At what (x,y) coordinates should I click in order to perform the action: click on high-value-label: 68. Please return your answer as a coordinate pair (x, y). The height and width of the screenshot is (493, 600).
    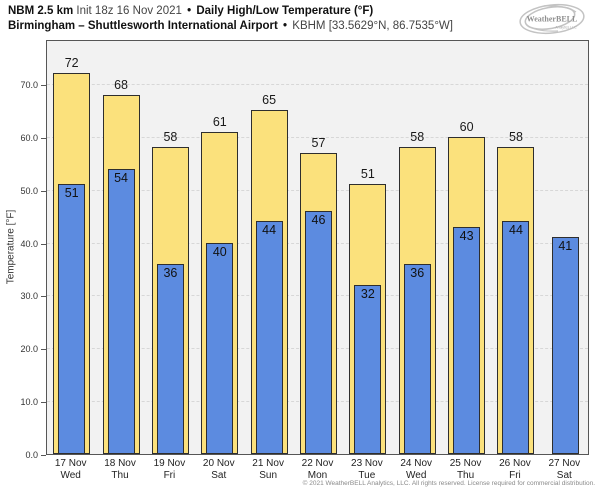
    Looking at the image, I should click on (121, 84).